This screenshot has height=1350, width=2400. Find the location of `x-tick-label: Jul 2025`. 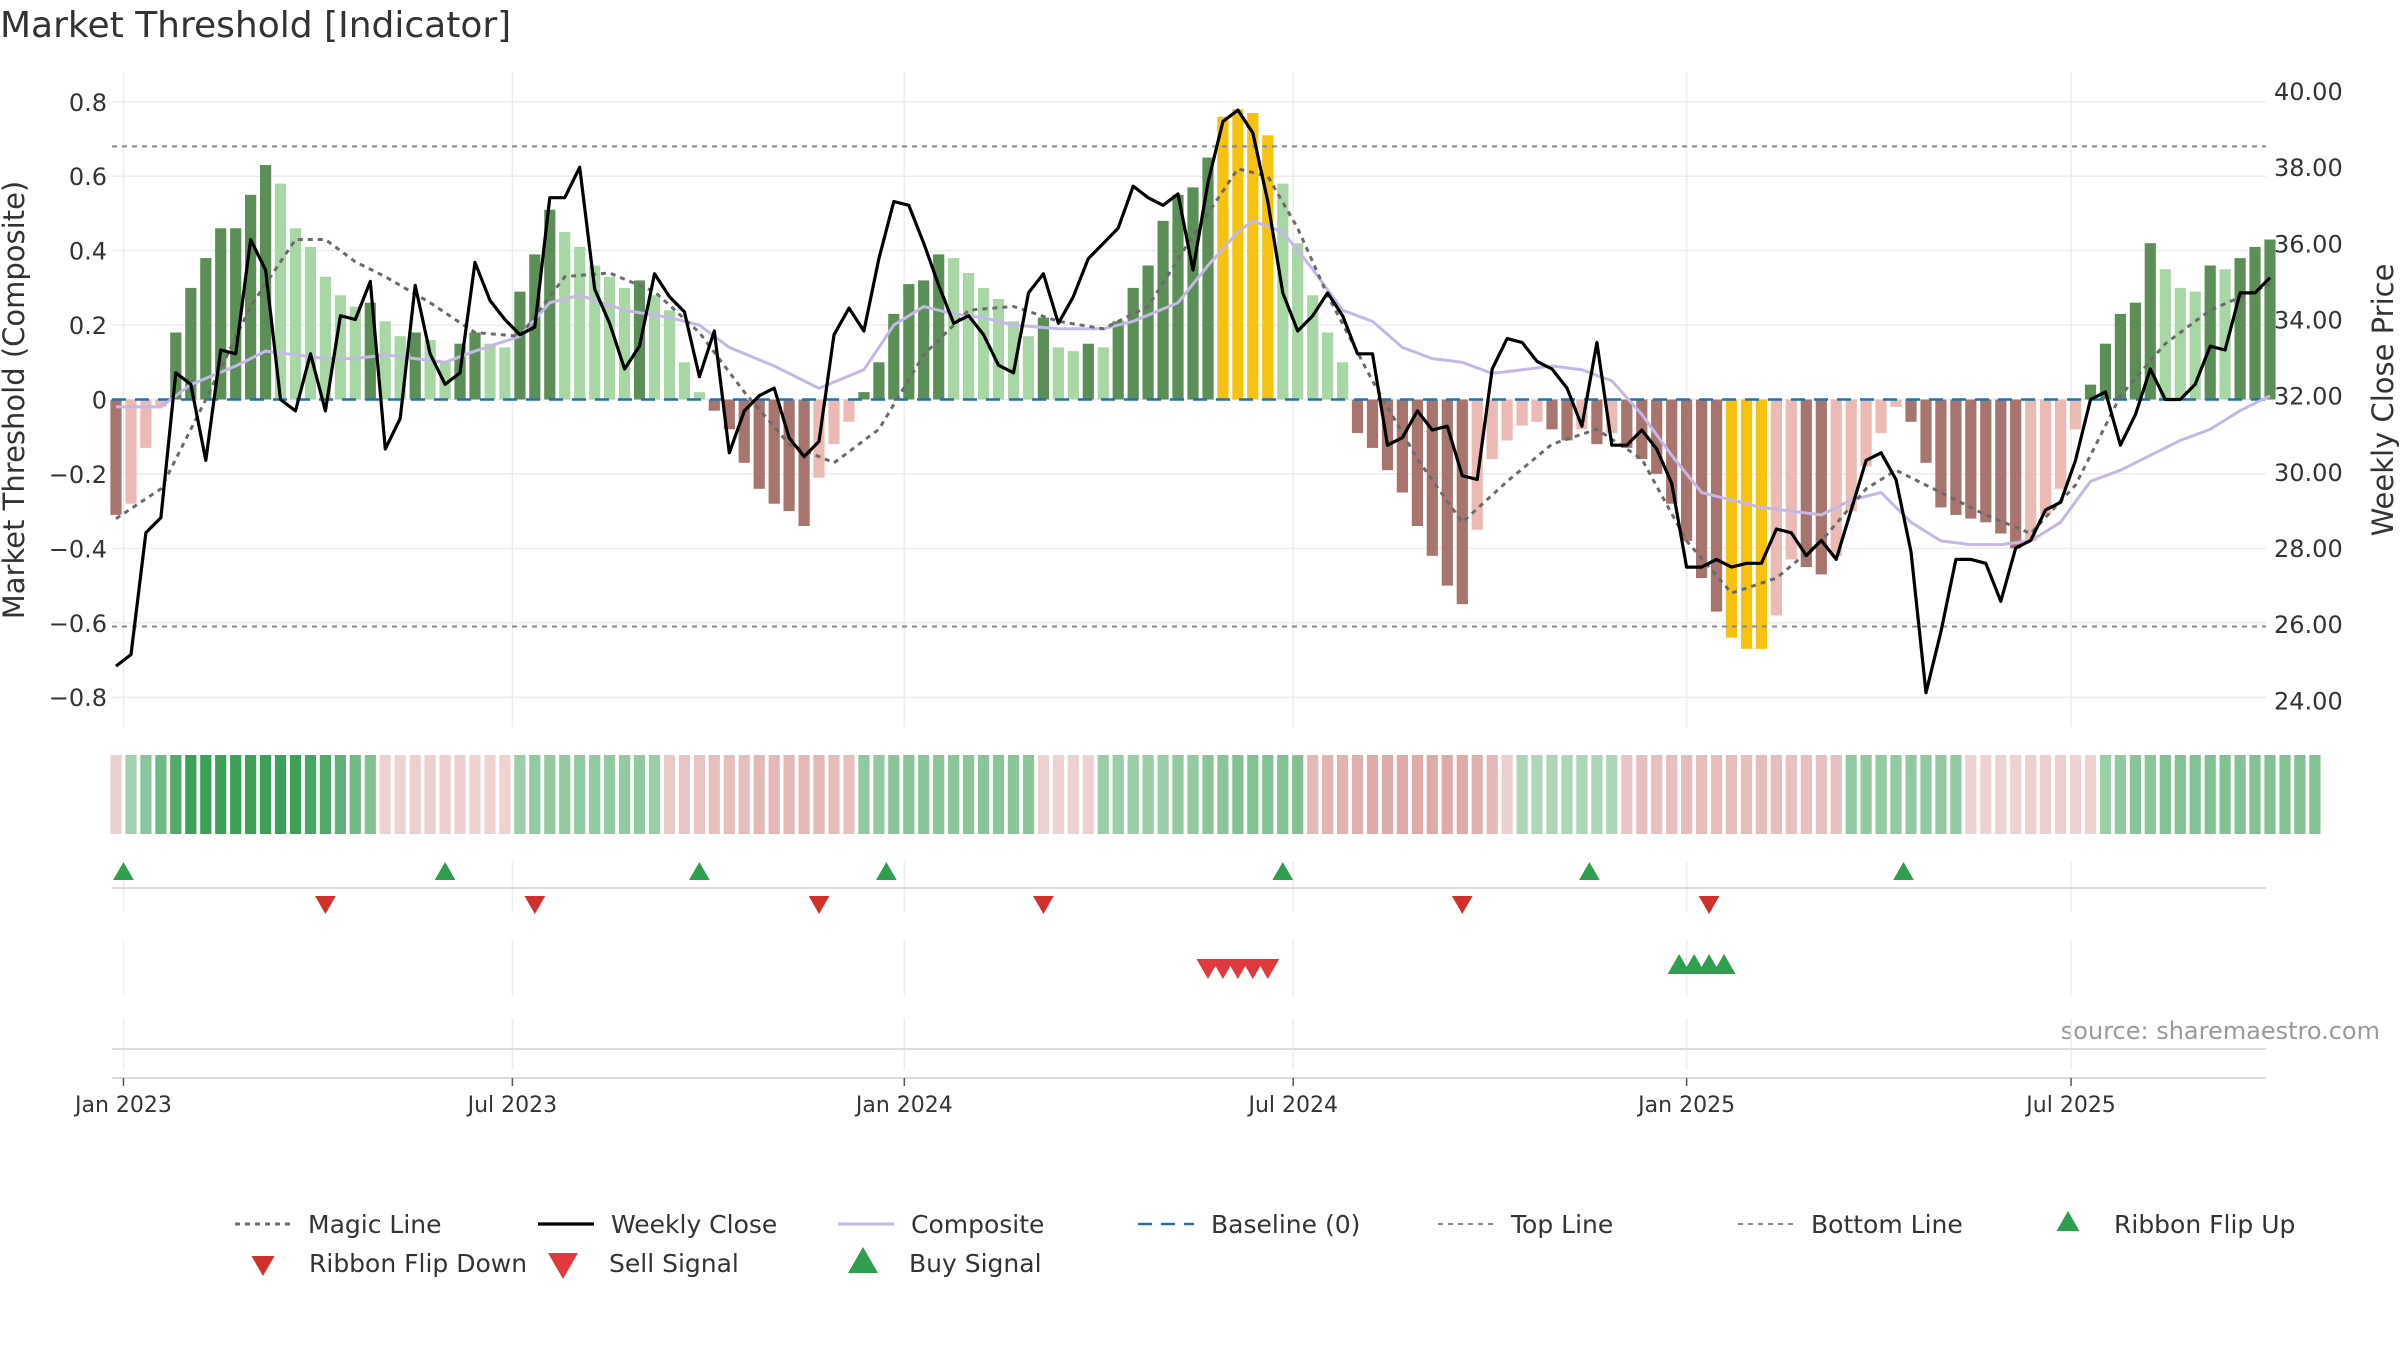

x-tick-label: Jul 2025 is located at coordinates (2070, 1105).